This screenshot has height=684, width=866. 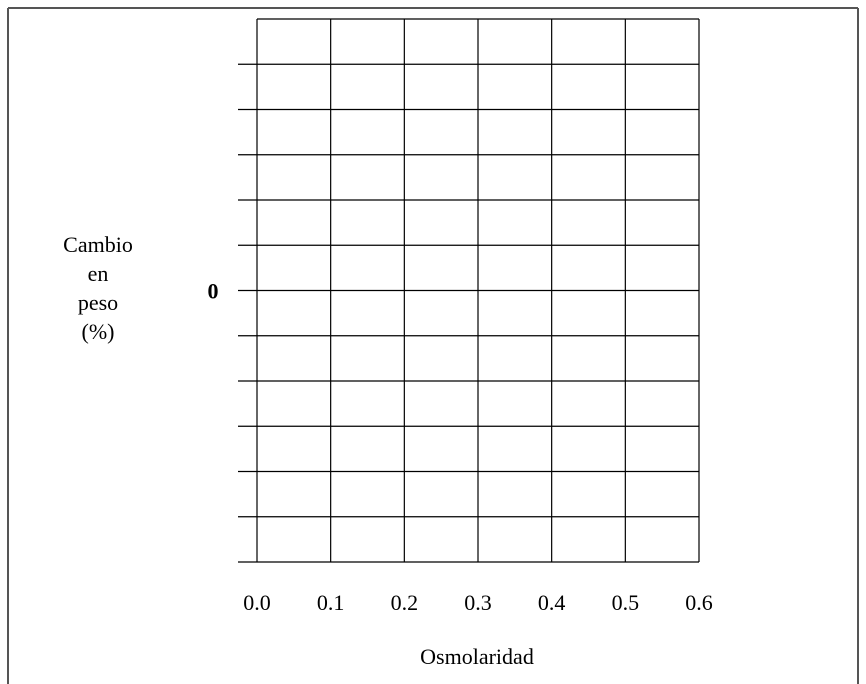 What do you see at coordinates (257, 602) in the screenshot?
I see `x-tick-label: 0.0` at bounding box center [257, 602].